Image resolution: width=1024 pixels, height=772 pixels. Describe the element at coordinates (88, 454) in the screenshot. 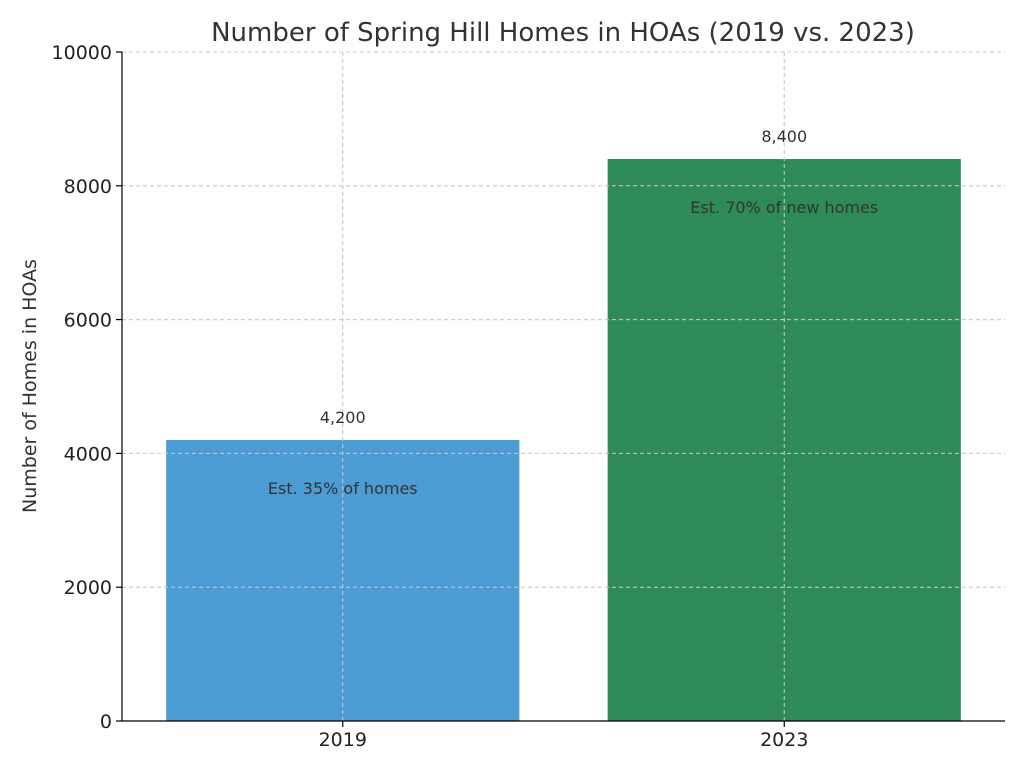

I see `y-tick-label: 4000` at that location.